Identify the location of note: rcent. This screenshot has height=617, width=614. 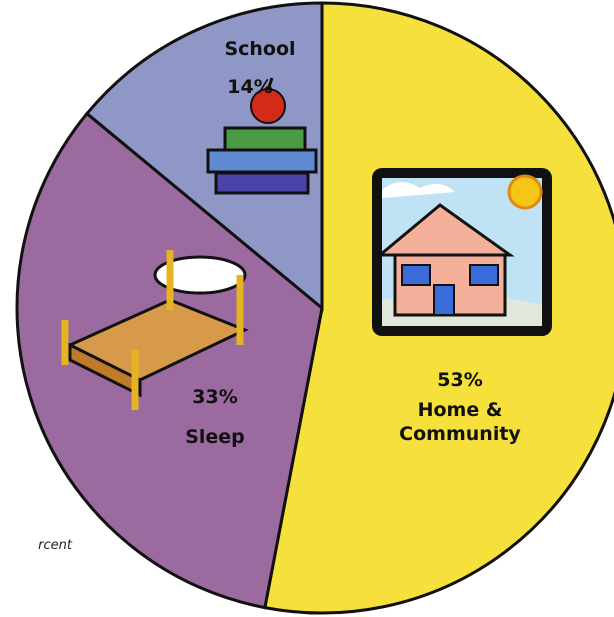
(55, 545).